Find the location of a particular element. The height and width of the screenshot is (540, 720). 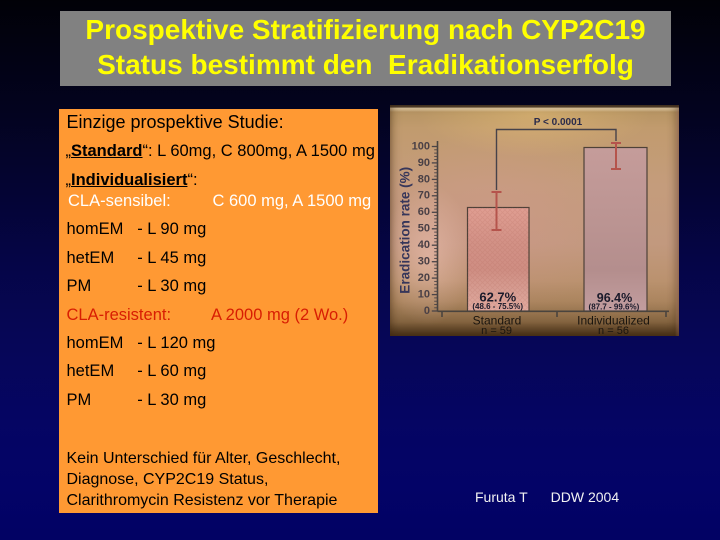

svg-text: 96.4% is located at coordinates (614, 298).